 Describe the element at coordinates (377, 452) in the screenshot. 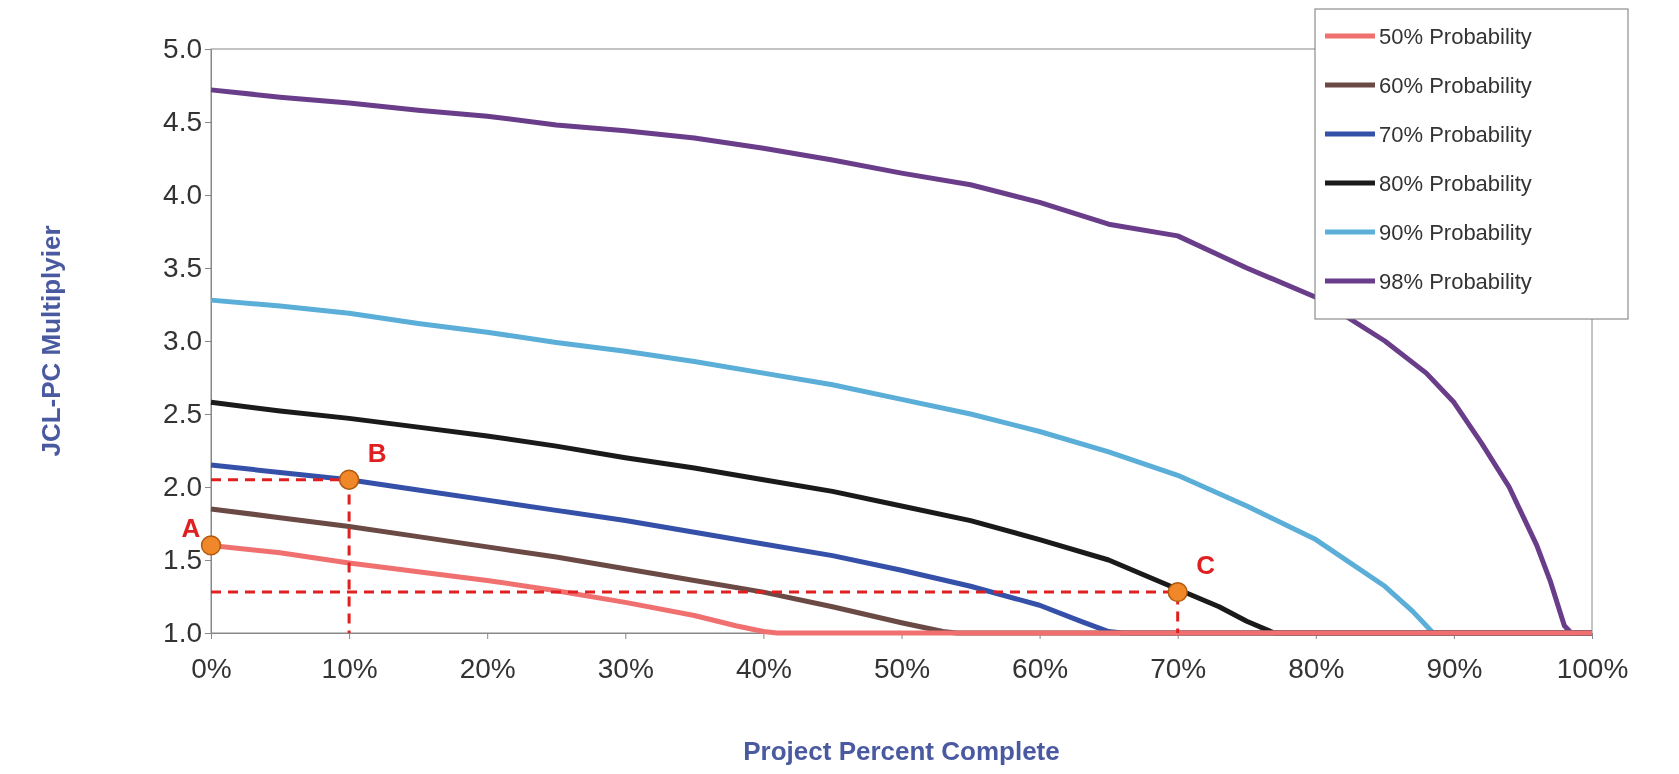

I see `annotation: B` at that location.